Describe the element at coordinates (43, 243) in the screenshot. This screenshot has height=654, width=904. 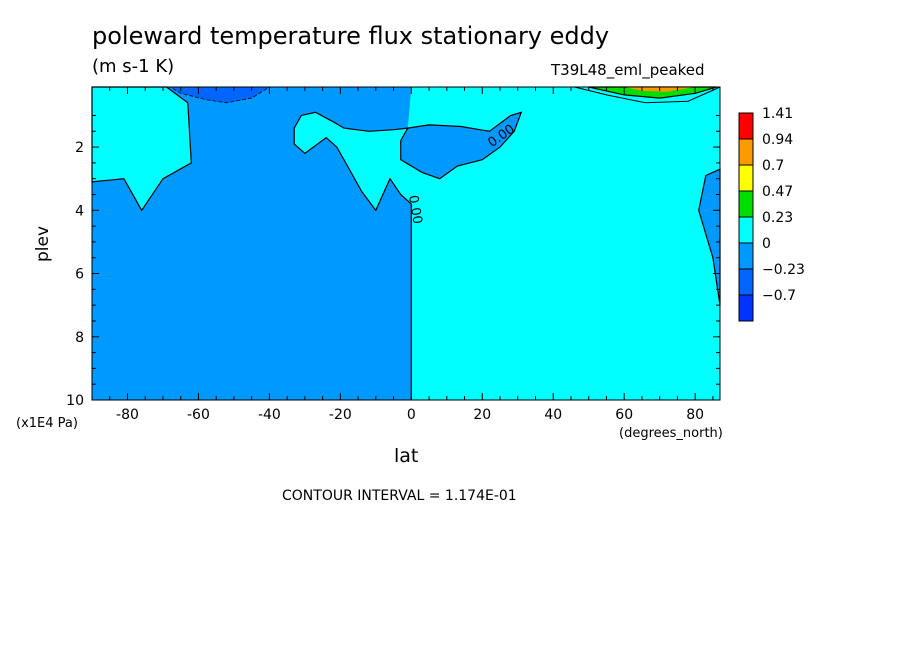
I see `y-axis-label: plev` at that location.